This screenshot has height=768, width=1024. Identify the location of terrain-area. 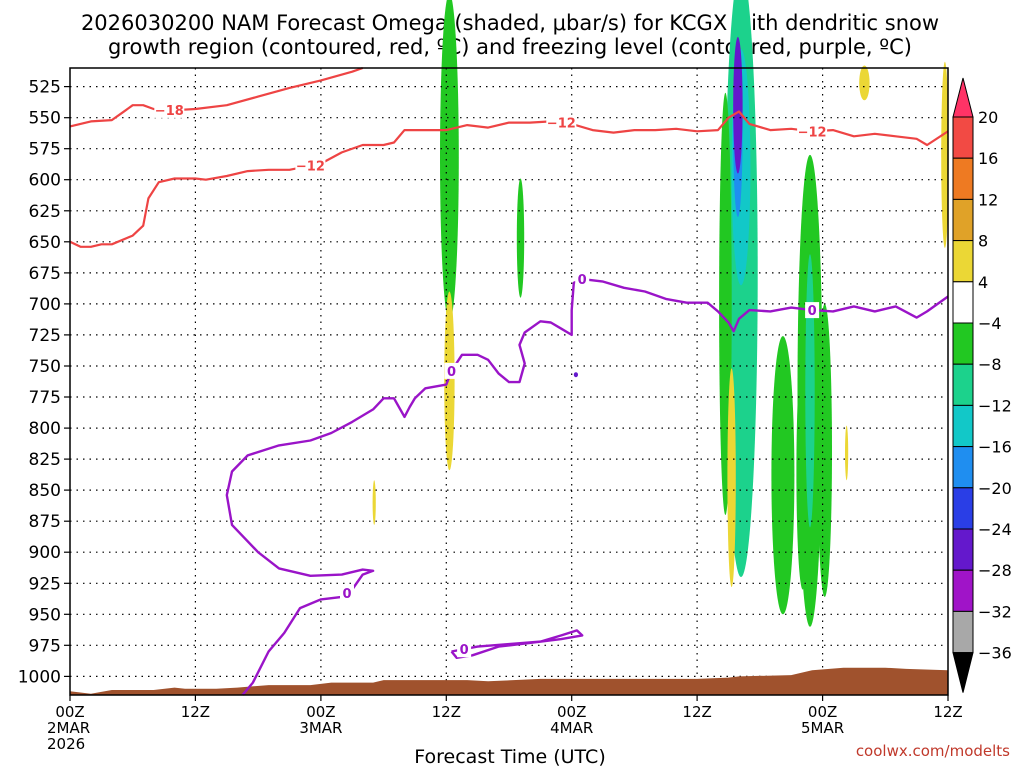
(509, 681).